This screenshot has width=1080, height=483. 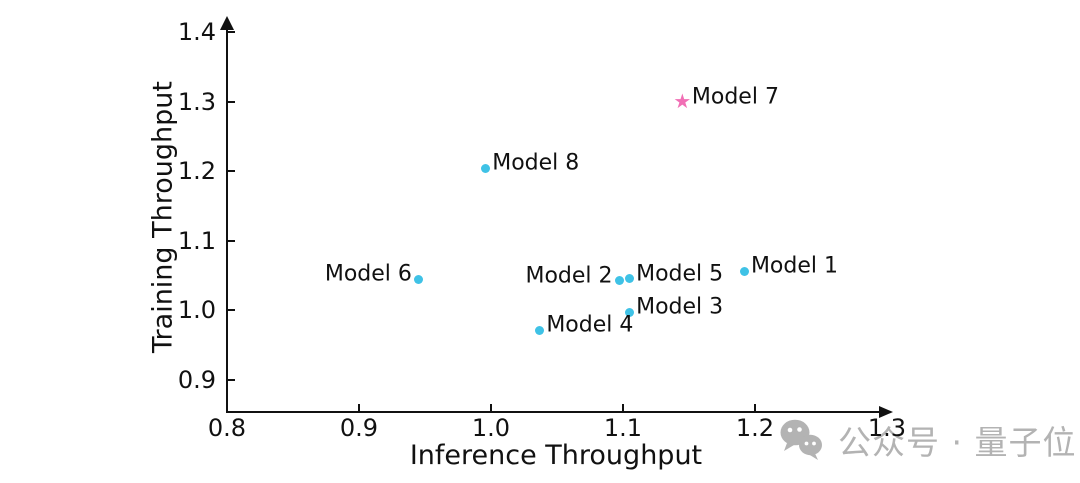 What do you see at coordinates (196, 379) in the screenshot?
I see `y-tick-label: 0.9` at bounding box center [196, 379].